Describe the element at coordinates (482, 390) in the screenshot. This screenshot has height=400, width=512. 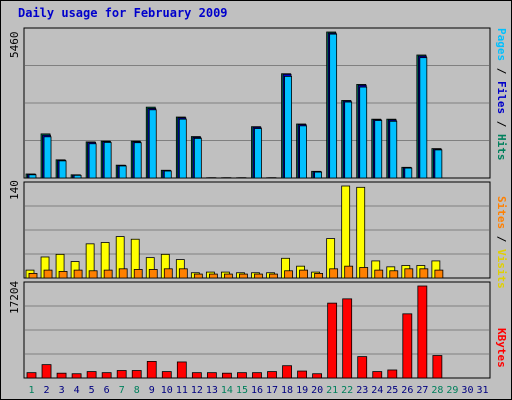
I see `x-tick-label-31: 31` at that location.